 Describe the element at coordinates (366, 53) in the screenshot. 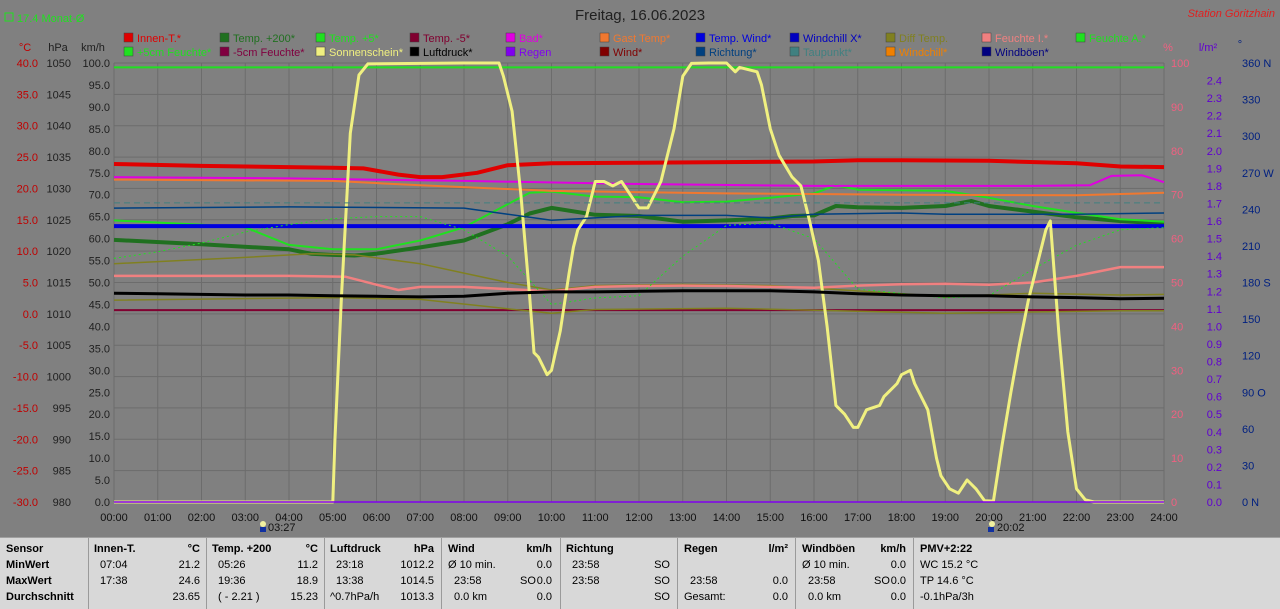

I see `legend-item-label: Sonnenschein*` at that location.